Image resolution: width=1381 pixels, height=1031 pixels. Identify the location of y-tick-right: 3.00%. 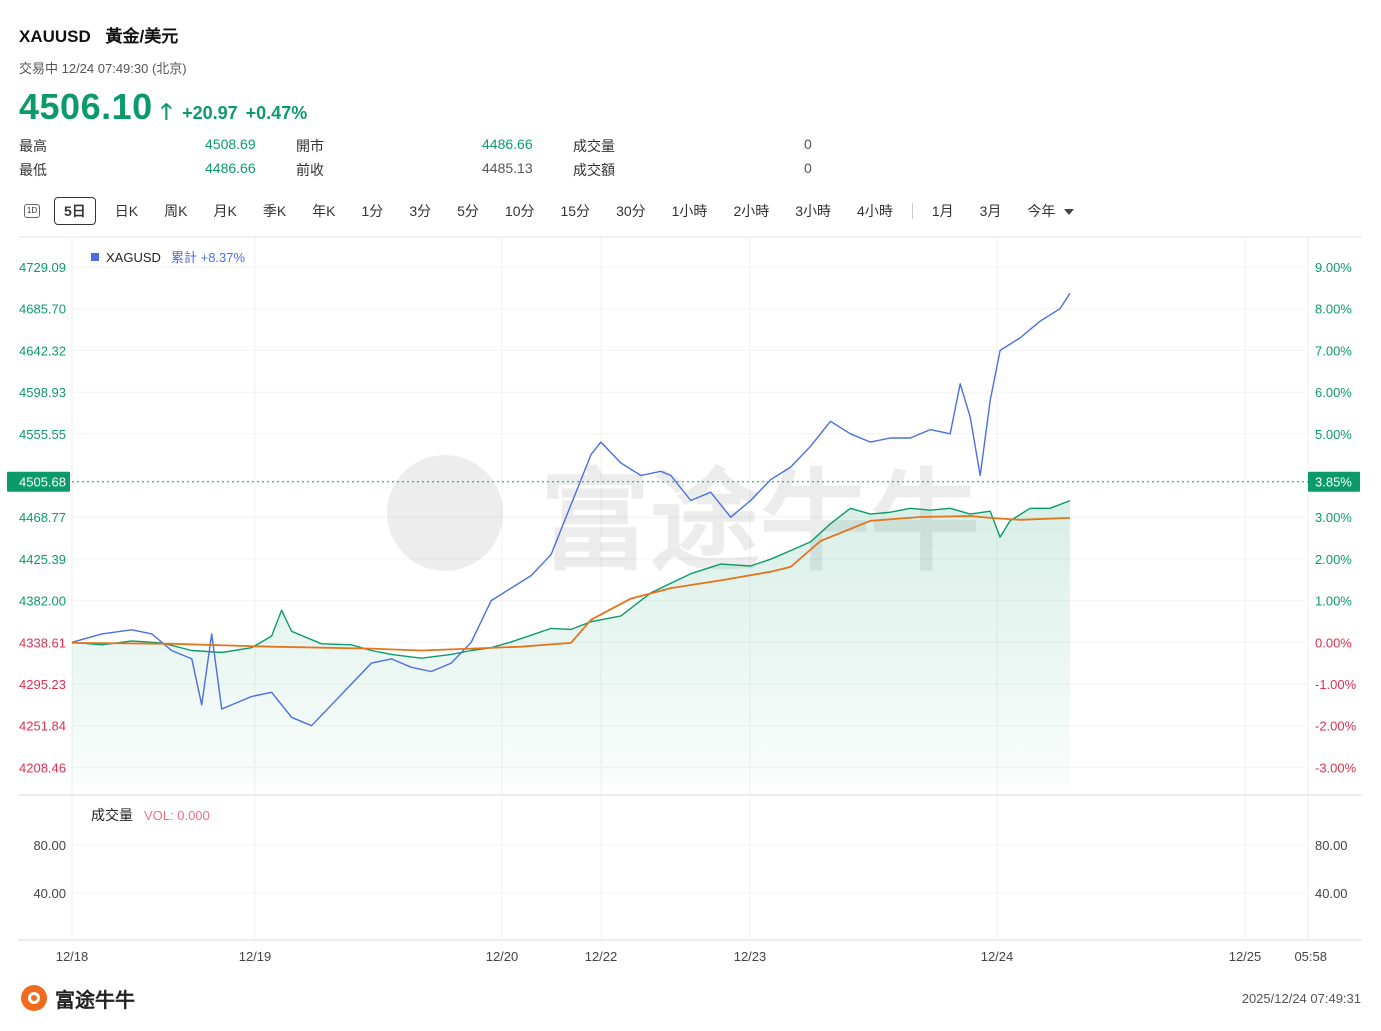
(1333, 517).